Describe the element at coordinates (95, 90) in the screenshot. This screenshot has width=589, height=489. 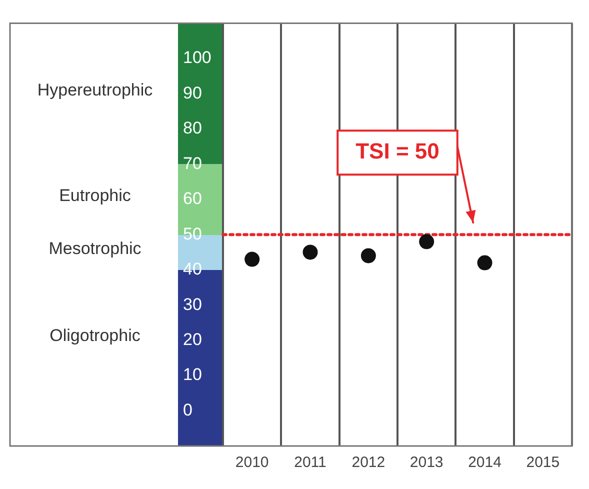
I see `text: Hypereutrophic` at that location.